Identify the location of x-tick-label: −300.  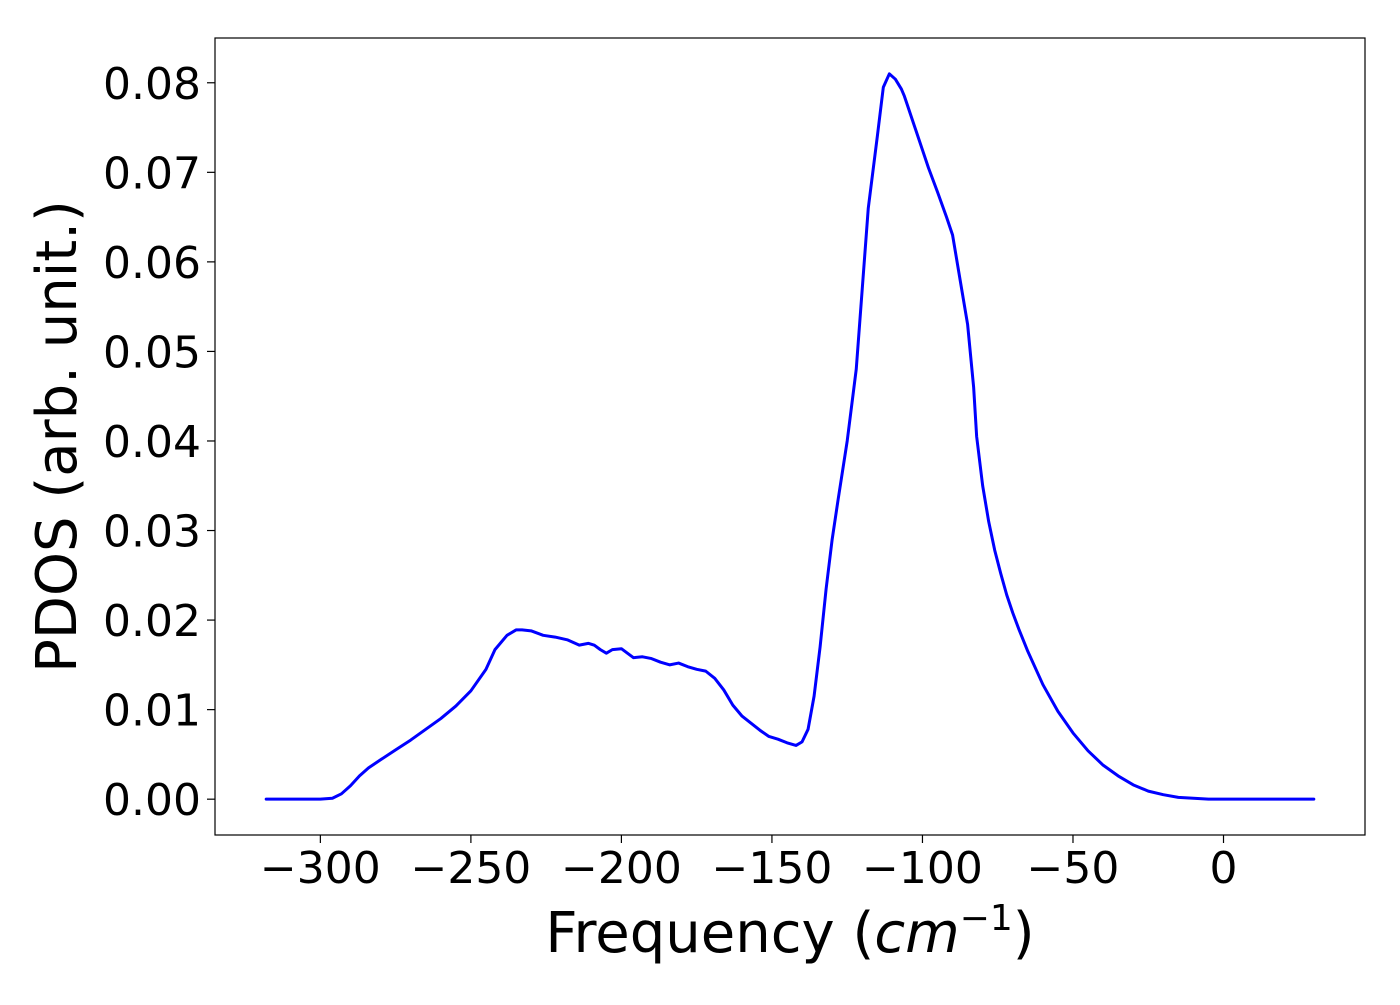
(320, 868).